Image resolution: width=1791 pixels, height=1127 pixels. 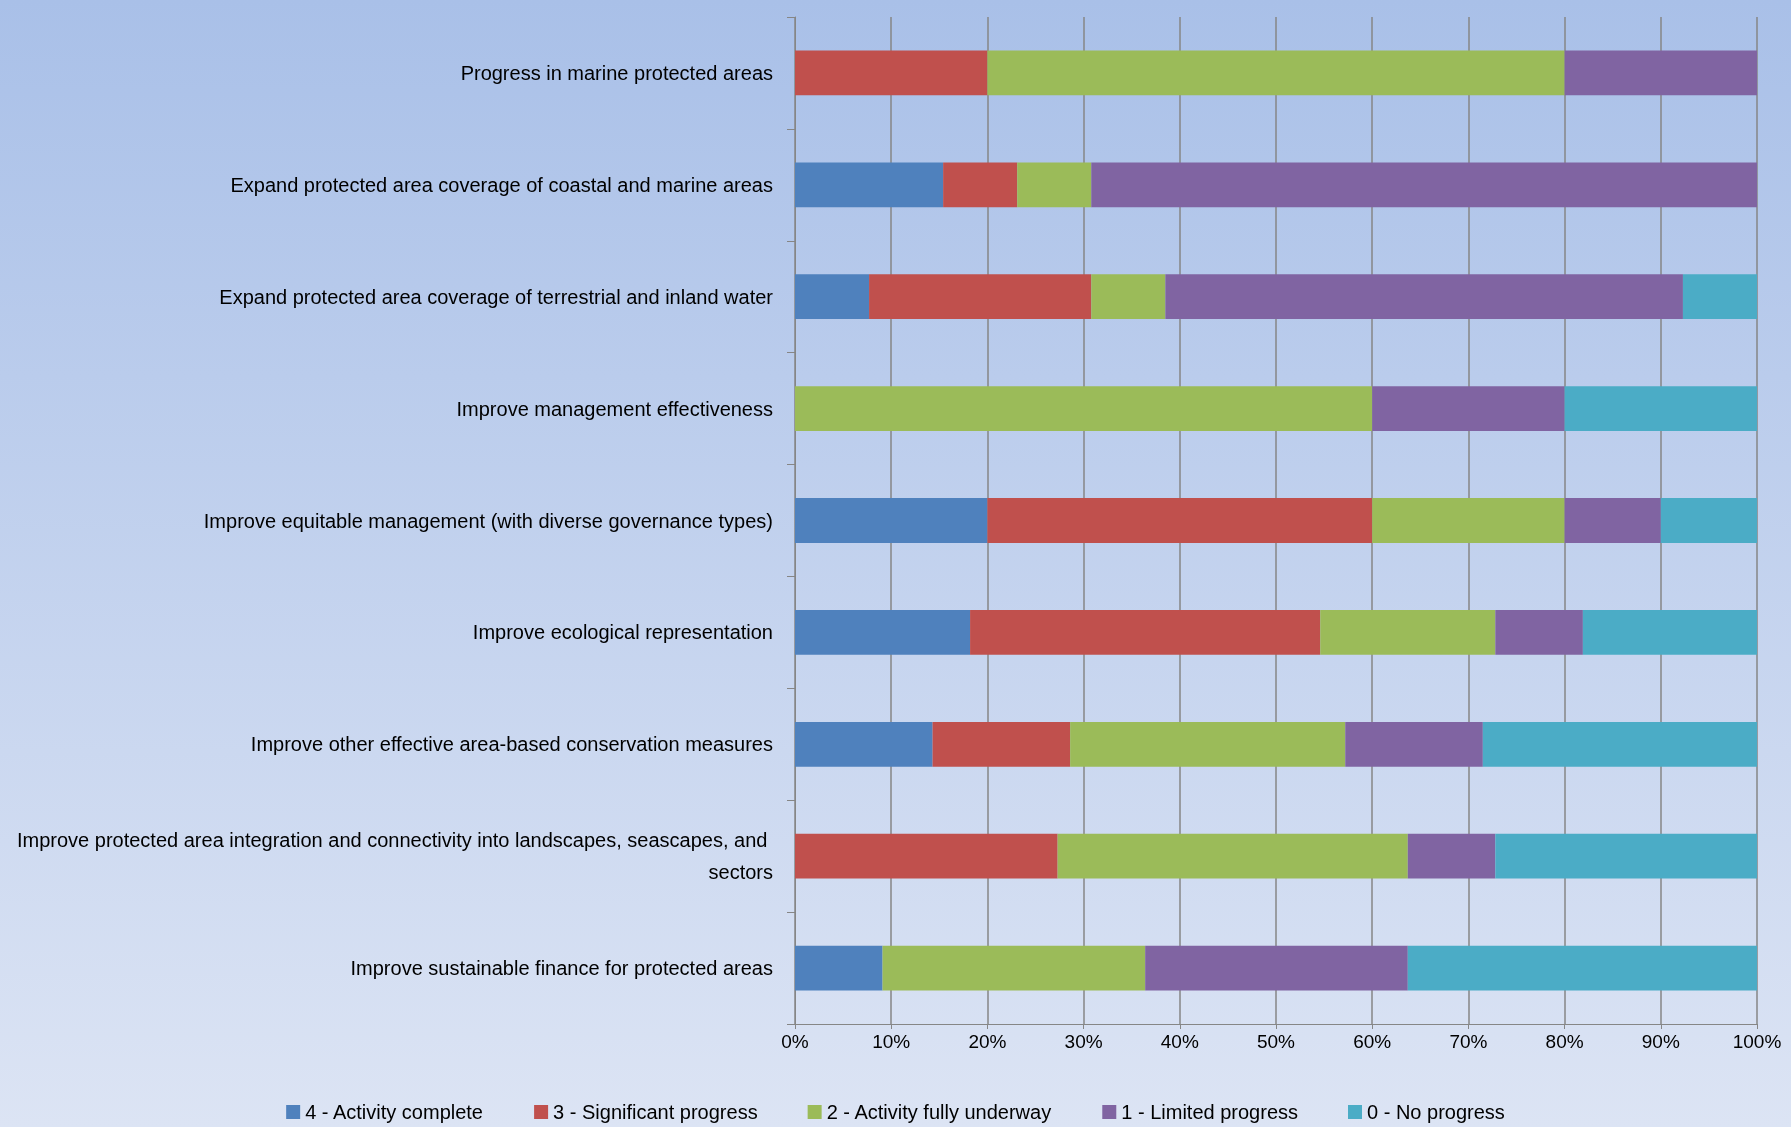 I want to click on y-tick-label: Progress in marine protected areas, so click(x=616, y=72).